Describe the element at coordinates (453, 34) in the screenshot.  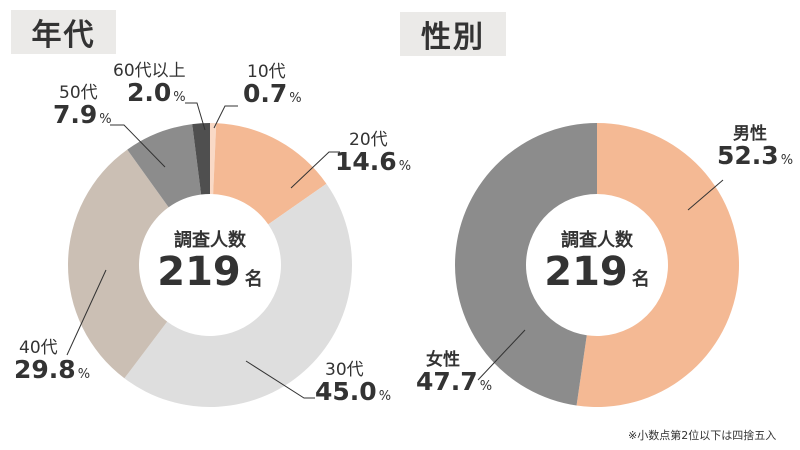
I see `gender-chart-title: 性別` at that location.